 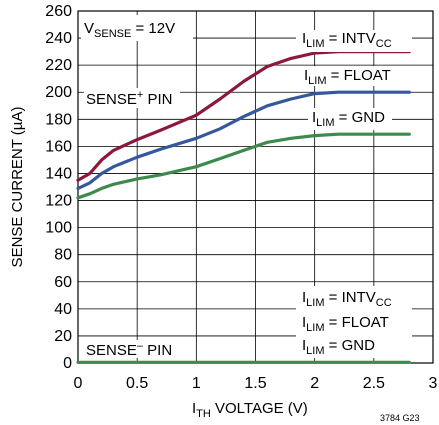 What do you see at coordinates (314, 383) in the screenshot?
I see `x-tick-label: 2` at bounding box center [314, 383].